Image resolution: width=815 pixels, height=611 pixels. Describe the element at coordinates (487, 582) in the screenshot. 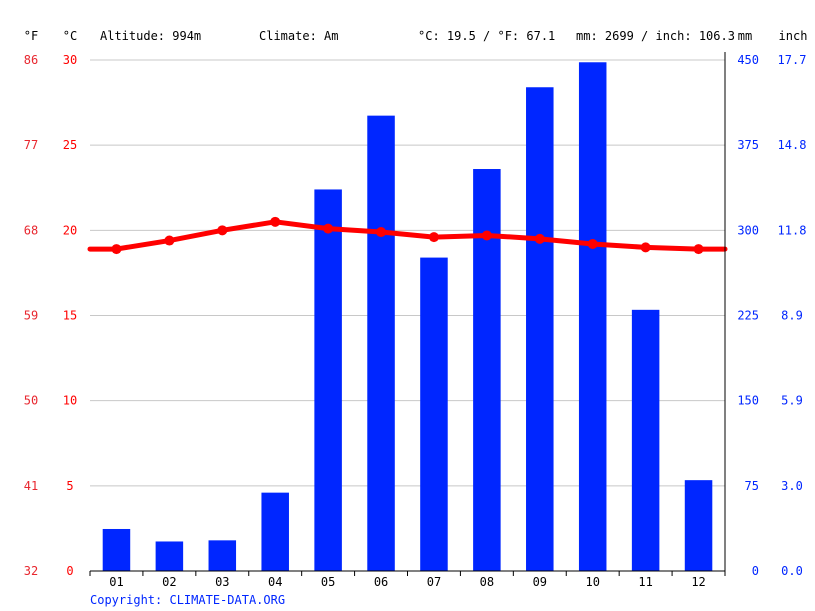

I see `month-tick-label: 08` at that location.